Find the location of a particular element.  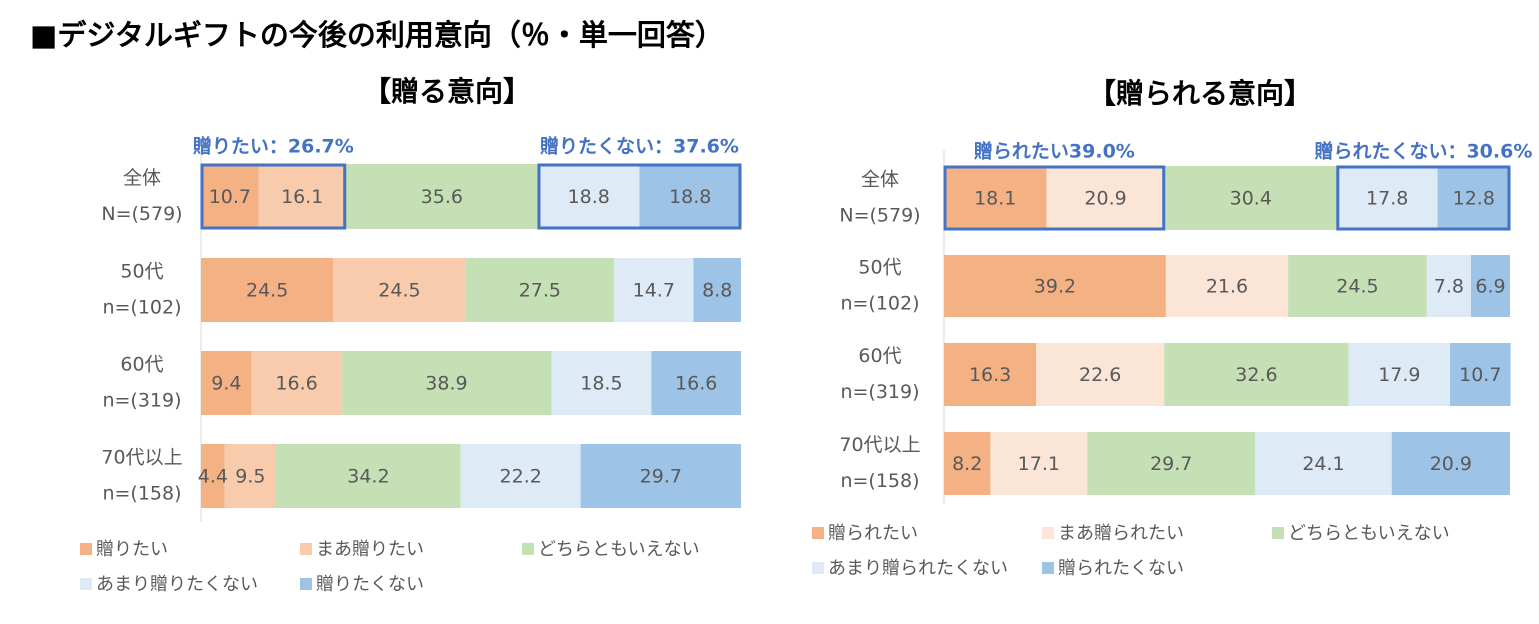

data-label: 14.7 is located at coordinates (654, 291).